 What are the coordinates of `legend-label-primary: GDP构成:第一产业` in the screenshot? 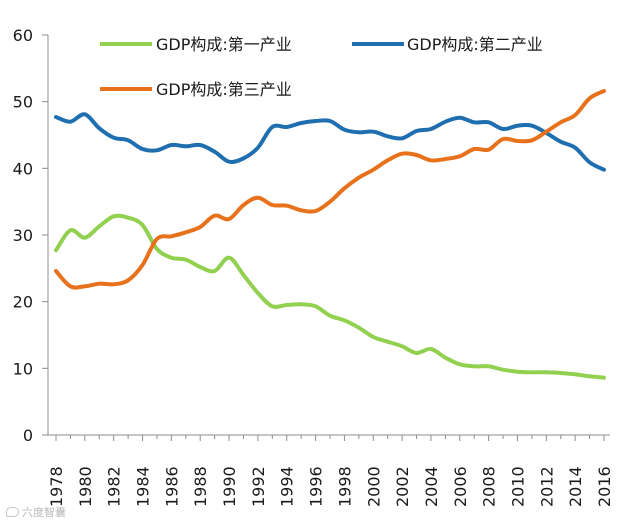 It's located at (224, 44).